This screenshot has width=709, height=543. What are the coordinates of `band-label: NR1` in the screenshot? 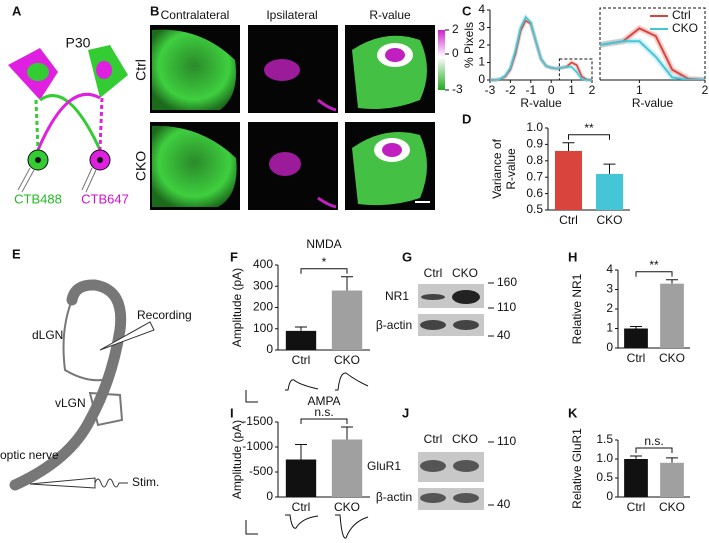 It's located at (397, 296).